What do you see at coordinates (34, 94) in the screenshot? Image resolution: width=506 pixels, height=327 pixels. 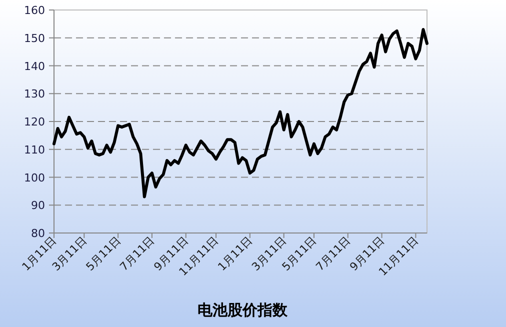 I see `y-tick-label: 130` at bounding box center [34, 94].